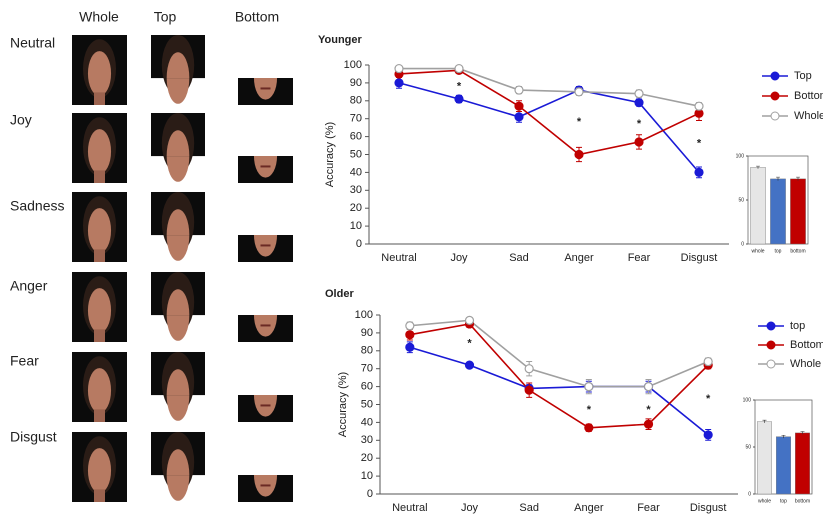 The height and width of the screenshot is (514, 823). What do you see at coordinates (340, 40) in the screenshot?
I see `chart-title: Younger` at bounding box center [340, 40].